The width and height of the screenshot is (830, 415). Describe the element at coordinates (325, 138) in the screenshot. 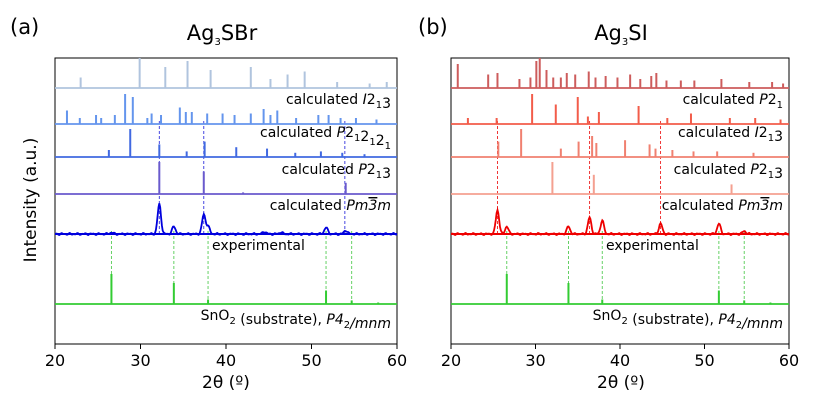

I see `trace-label: calculated P212121` at that location.